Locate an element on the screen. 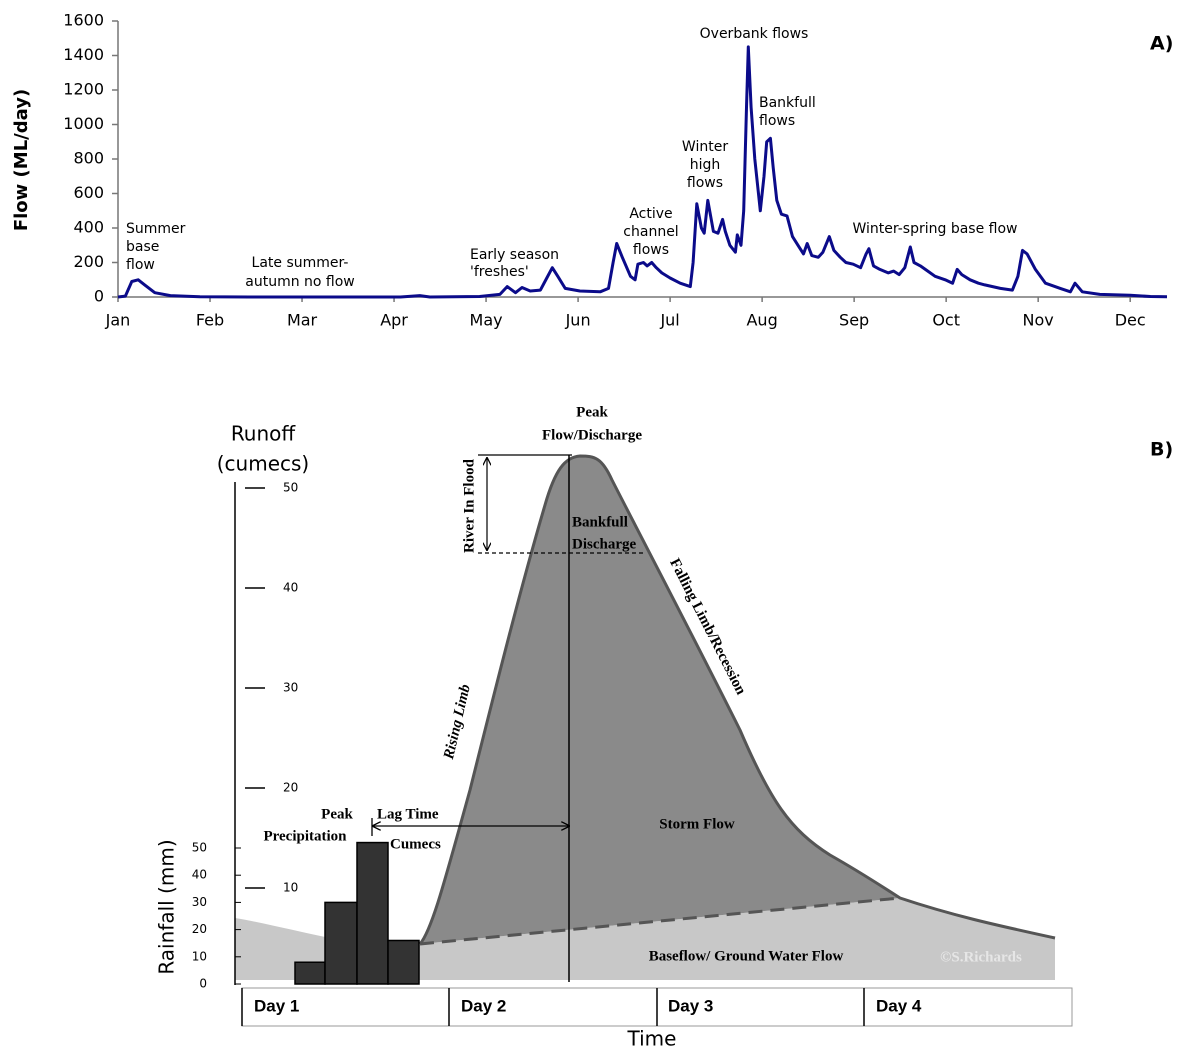 This screenshot has height=1050, width=1186. baseflow-area is located at coordinates (645, 939).